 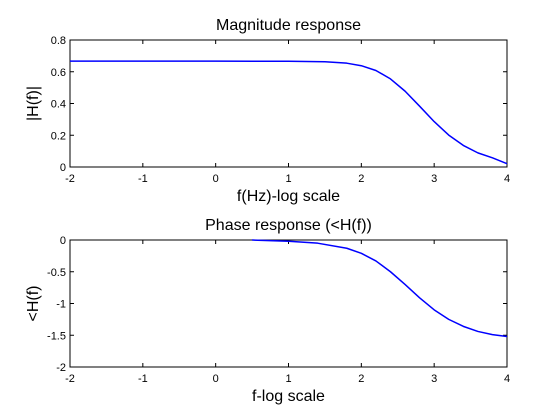 What do you see at coordinates (507, 179) in the screenshot?
I see `magnitude-x-tick-label: 4` at bounding box center [507, 179].